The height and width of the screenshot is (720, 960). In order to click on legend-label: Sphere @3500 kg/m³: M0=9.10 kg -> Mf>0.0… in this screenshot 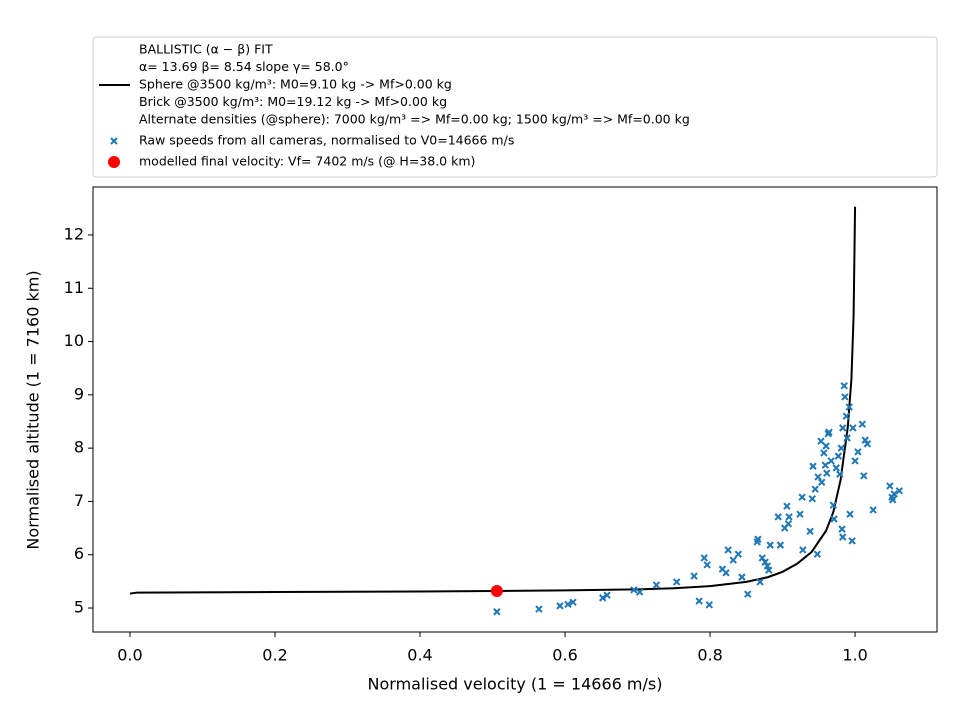, I will do `click(295, 84)`.